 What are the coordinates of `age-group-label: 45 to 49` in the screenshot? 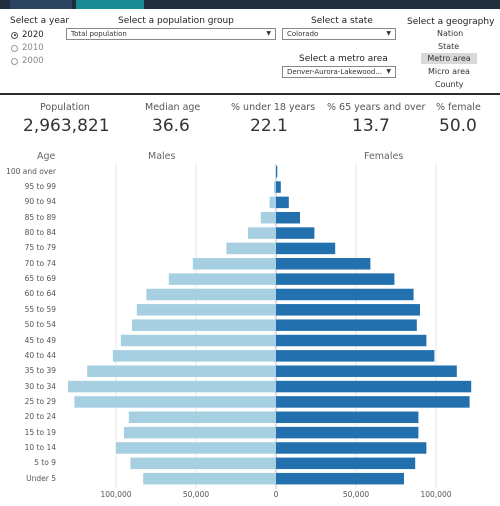 It's located at (40, 340).